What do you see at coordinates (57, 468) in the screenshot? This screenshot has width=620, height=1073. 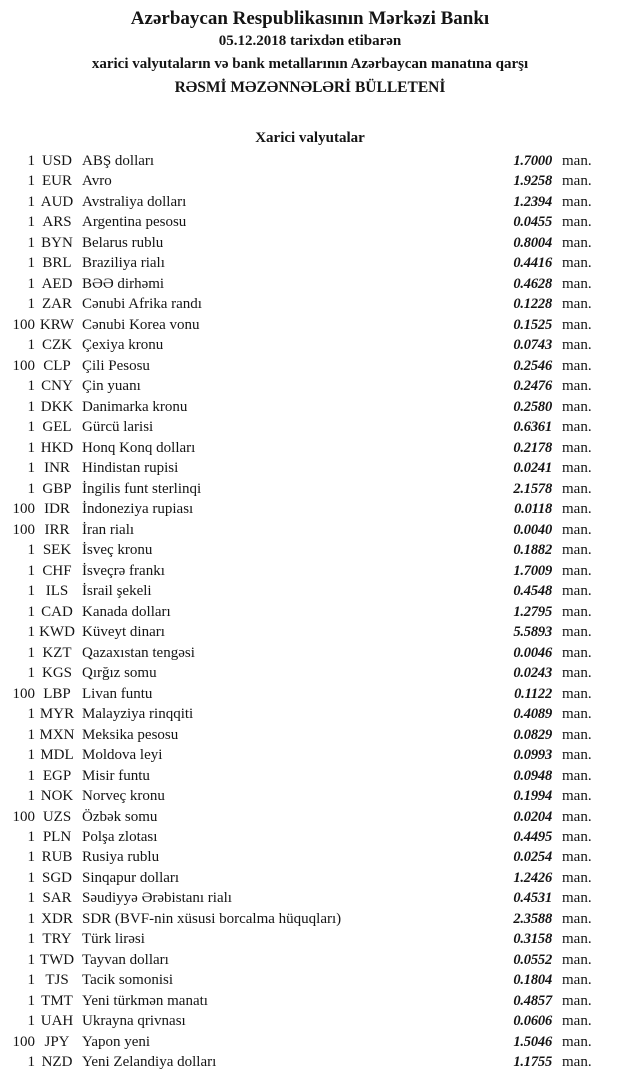 I see `currency-code-cell: INR` at bounding box center [57, 468].